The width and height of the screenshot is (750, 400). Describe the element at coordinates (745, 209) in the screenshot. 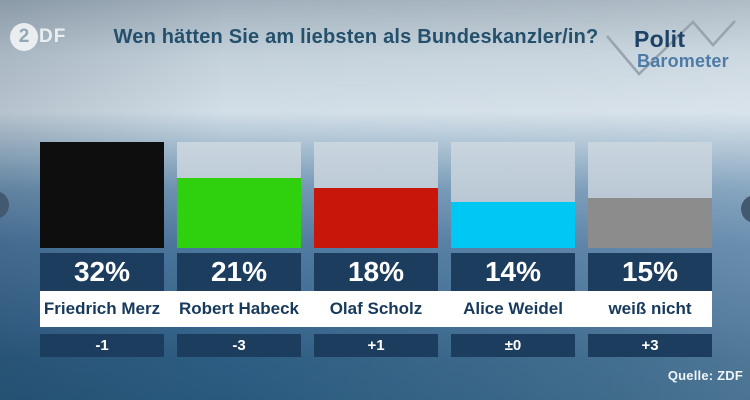

I see `edge-circle-decoration-right` at that location.